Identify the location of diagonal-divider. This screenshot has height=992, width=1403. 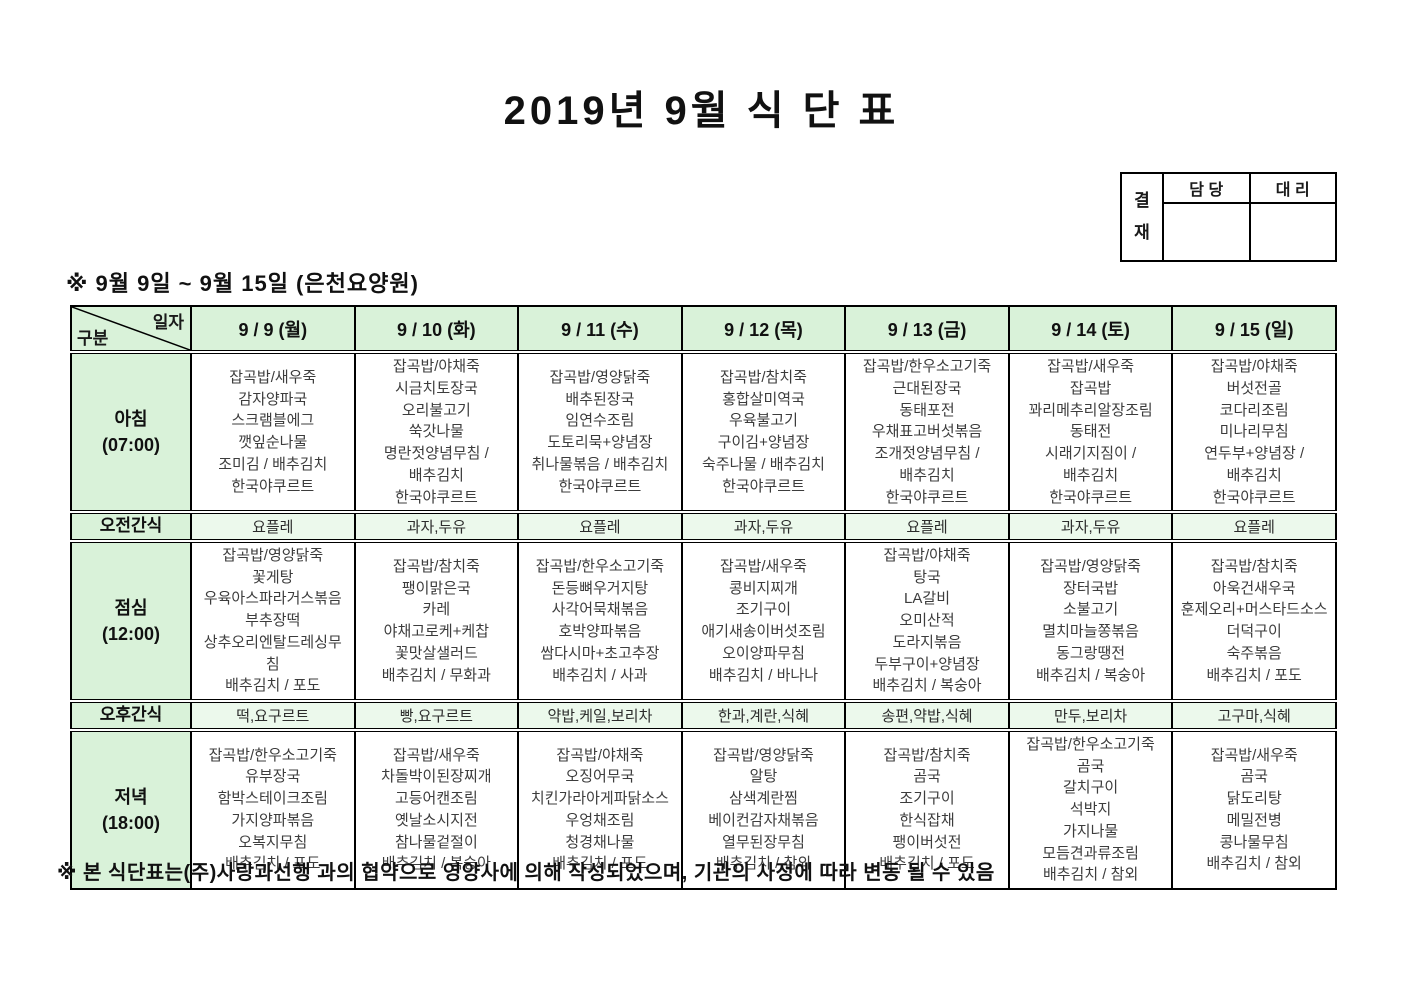
(131, 328).